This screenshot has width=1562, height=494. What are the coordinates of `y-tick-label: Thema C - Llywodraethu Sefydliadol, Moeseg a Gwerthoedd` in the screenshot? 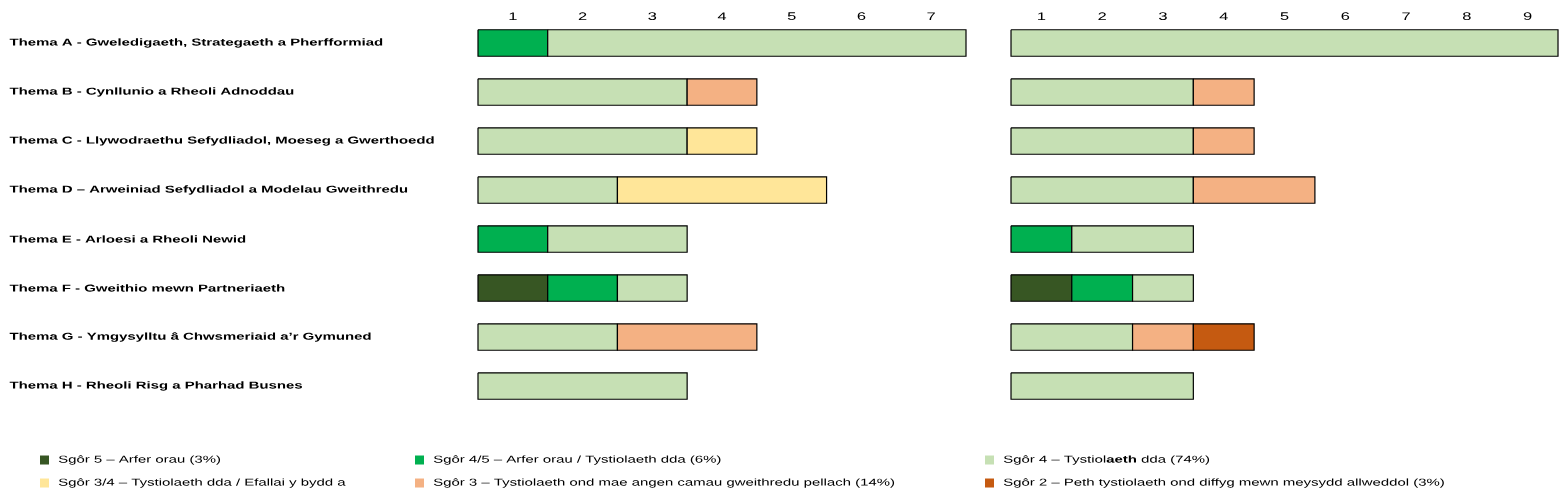 It's located at (221, 141).